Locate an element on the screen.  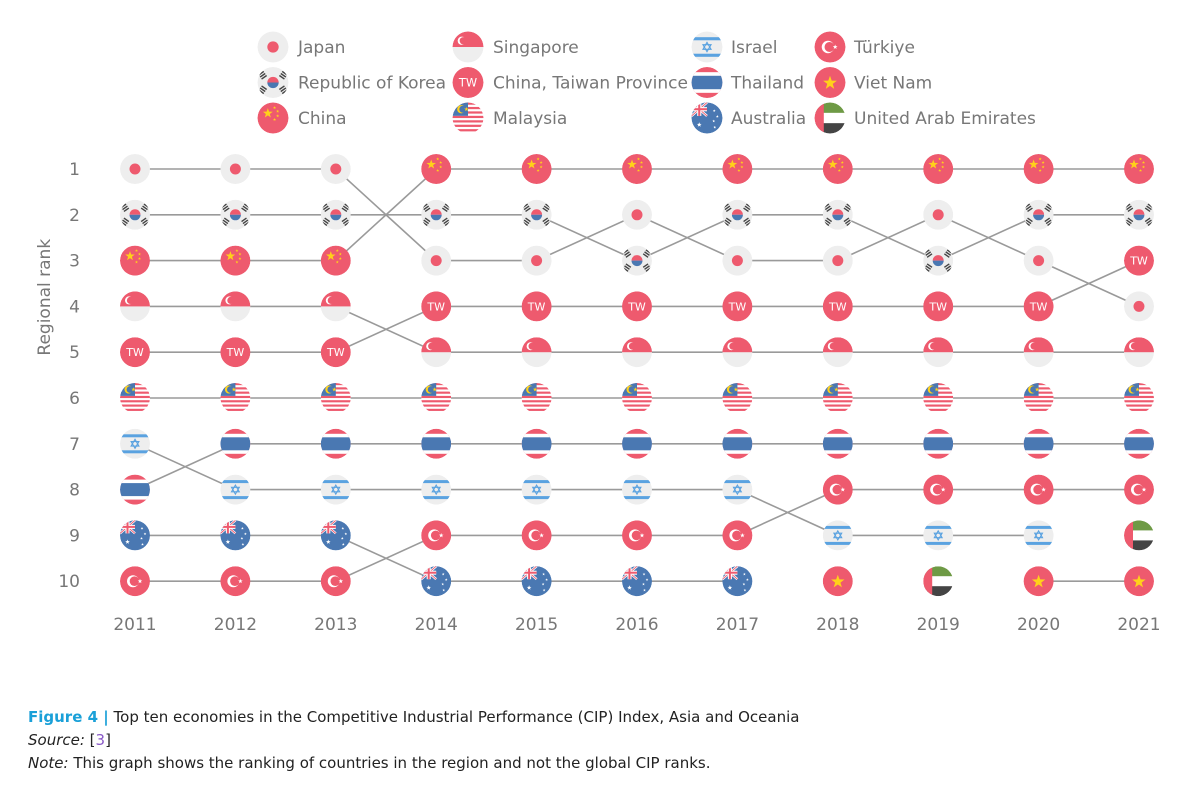
marker-korea-2012 is located at coordinates (235, 214).